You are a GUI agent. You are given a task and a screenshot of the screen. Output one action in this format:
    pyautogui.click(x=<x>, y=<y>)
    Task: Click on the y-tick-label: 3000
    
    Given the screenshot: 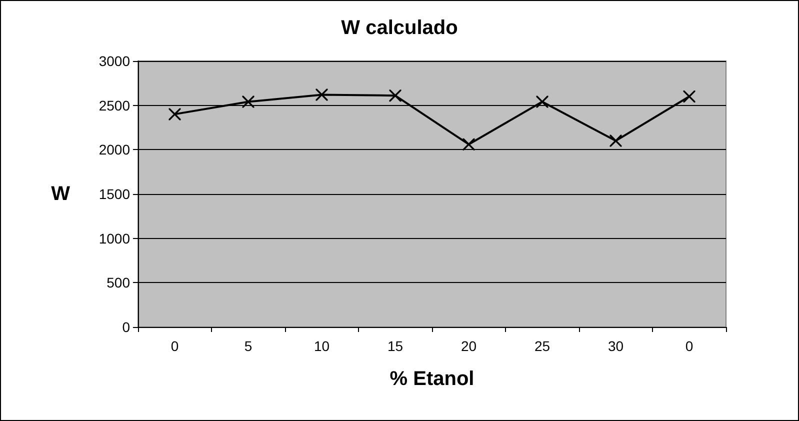 What is the action you would take?
    pyautogui.click(x=114, y=61)
    